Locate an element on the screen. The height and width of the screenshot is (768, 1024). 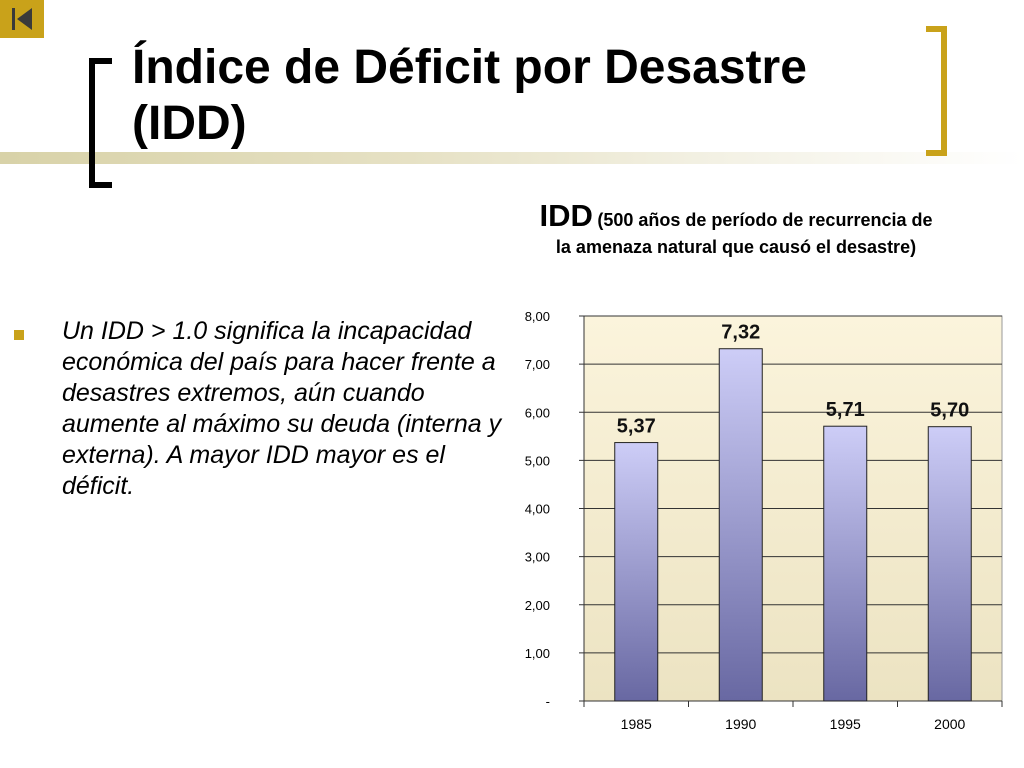
data-label: 7,32 is located at coordinates (740, 333).